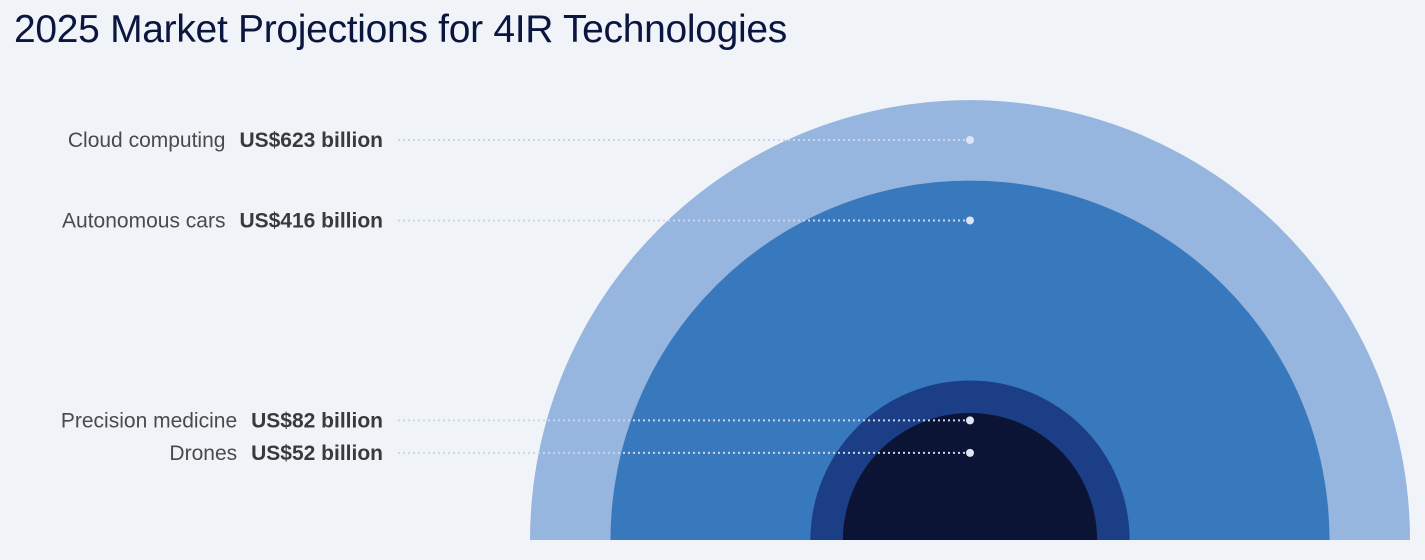  I want to click on value-label-drones: US$52 billion, so click(317, 453).